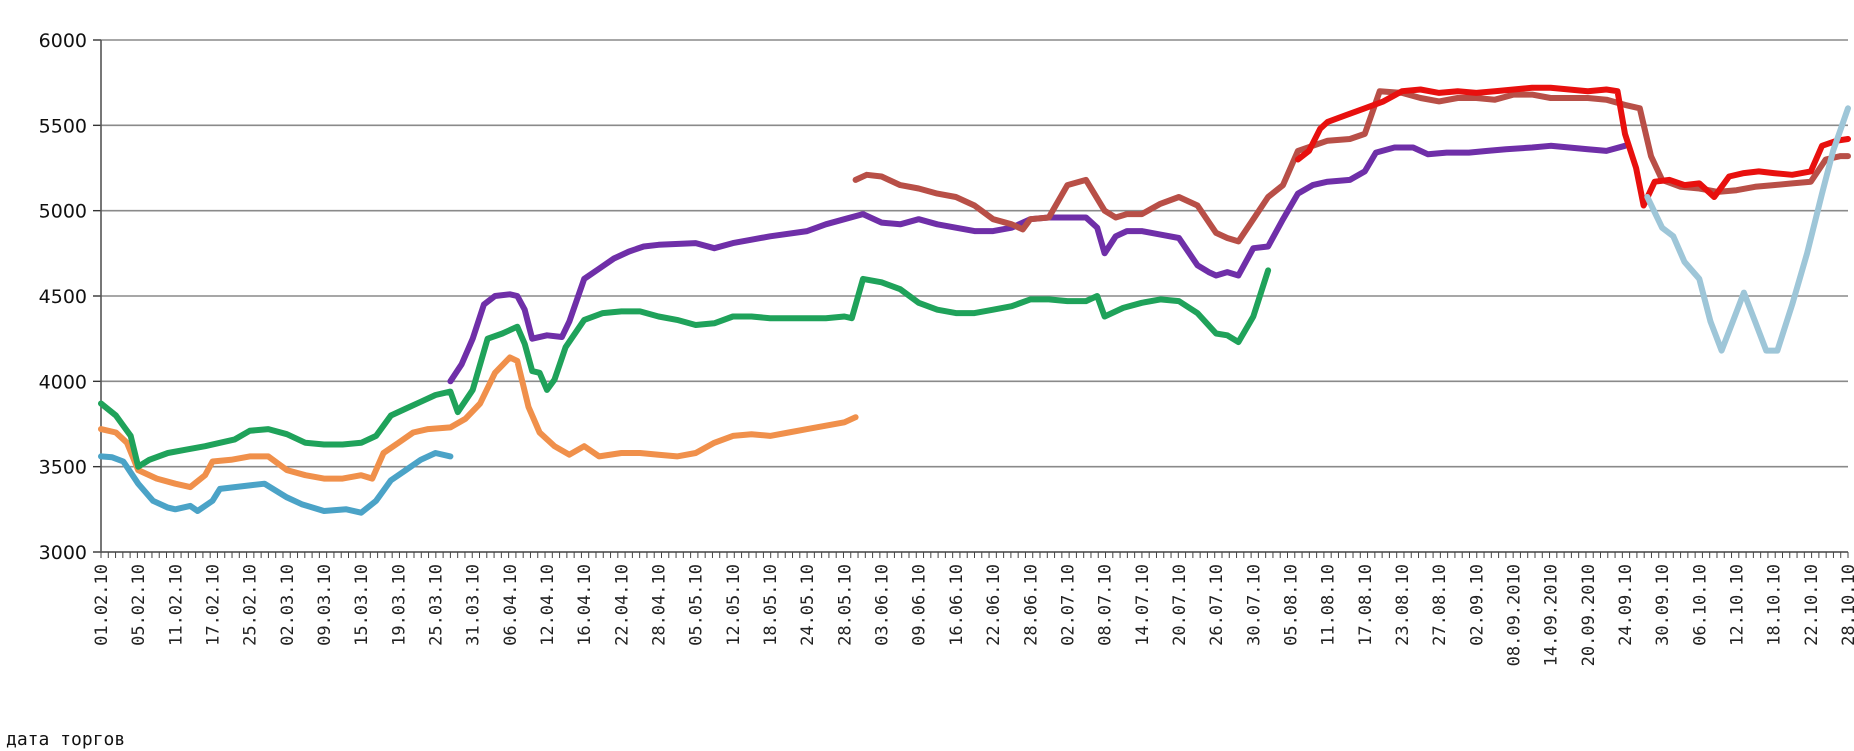 This screenshot has width=1854, height=751. I want to click on x-tick-label: 22.06.10, so click(994, 605).